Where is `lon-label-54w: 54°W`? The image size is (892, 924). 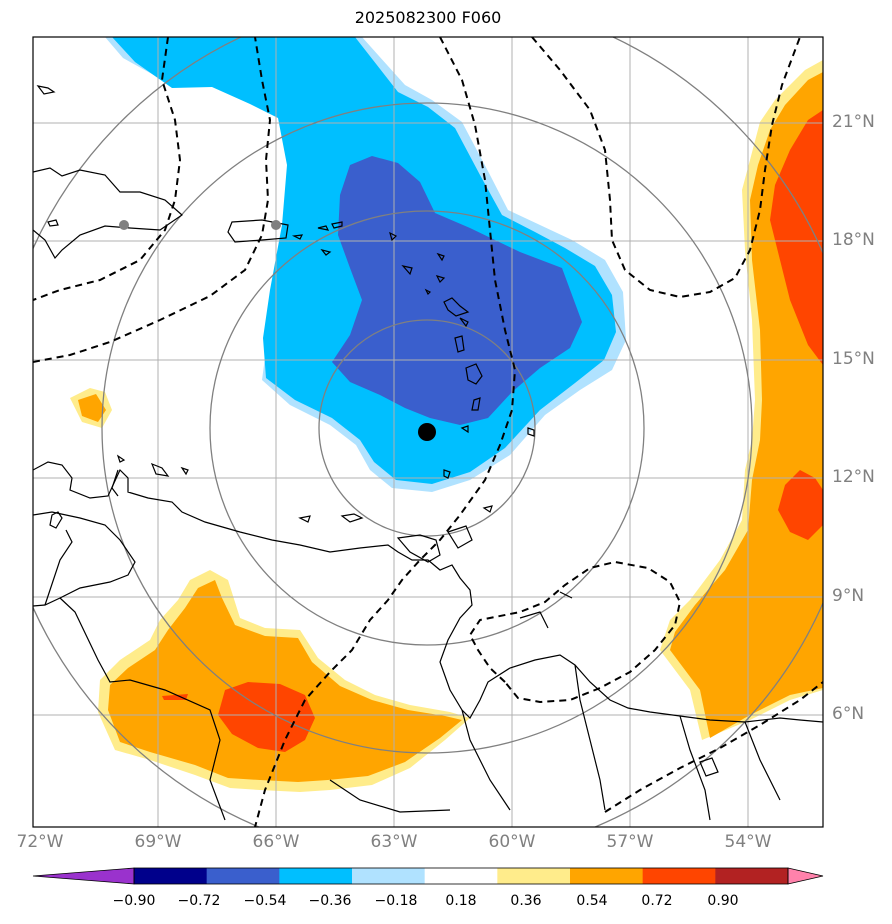
lon-label-54w: 54°W is located at coordinates (748, 842).